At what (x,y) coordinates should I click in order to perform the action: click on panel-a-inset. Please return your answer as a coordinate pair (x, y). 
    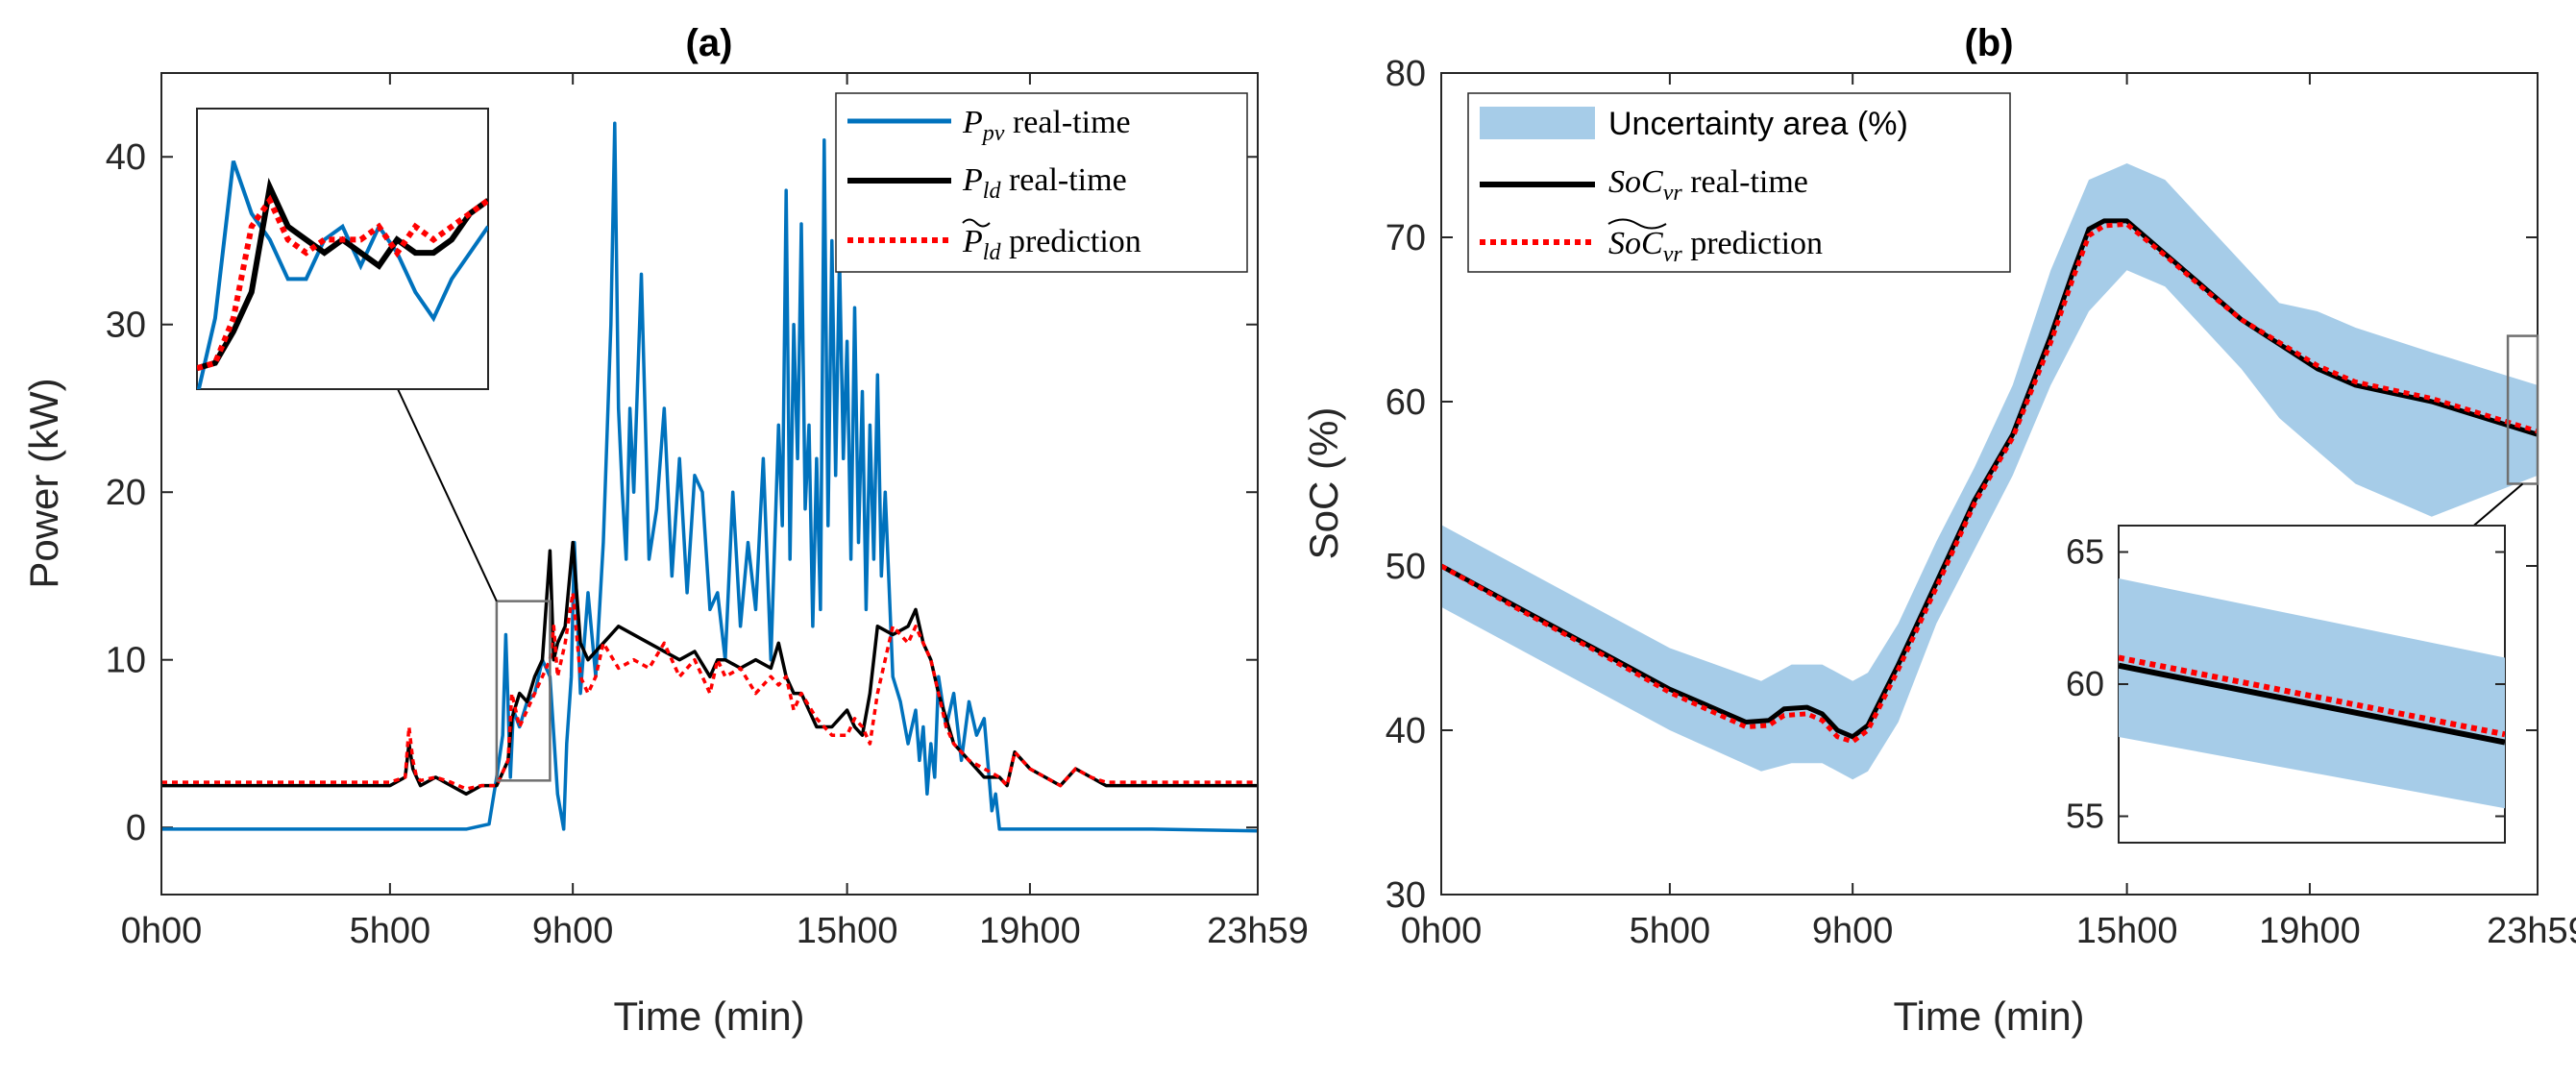
    Looking at the image, I should click on (342, 249).